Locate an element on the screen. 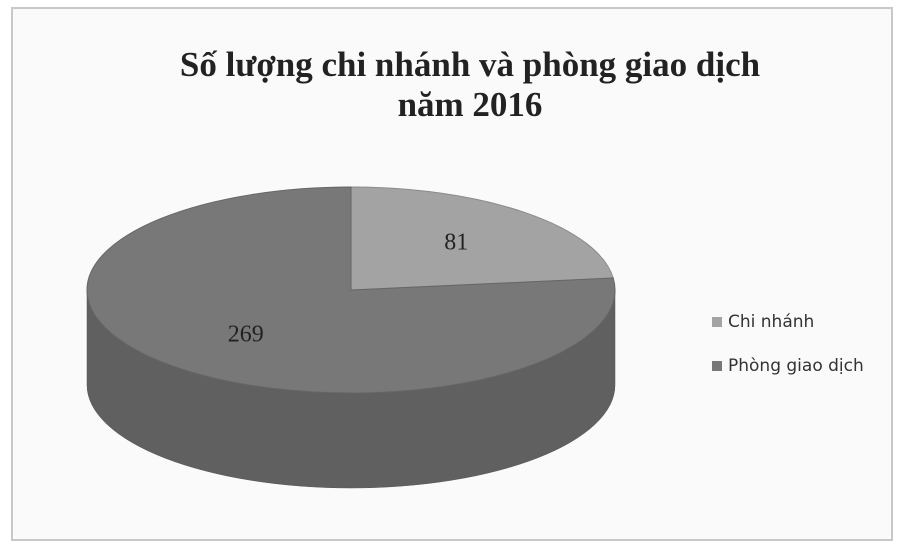 This screenshot has height=550, width=902. legend-label: Phòng giao dịch is located at coordinates (796, 366).